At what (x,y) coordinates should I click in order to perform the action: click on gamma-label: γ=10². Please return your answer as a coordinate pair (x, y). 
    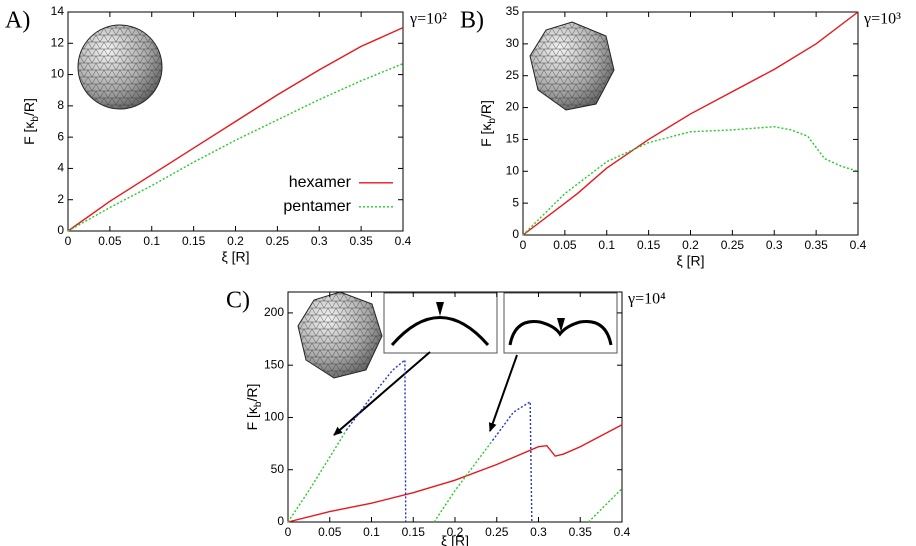
    Looking at the image, I should click on (428, 19).